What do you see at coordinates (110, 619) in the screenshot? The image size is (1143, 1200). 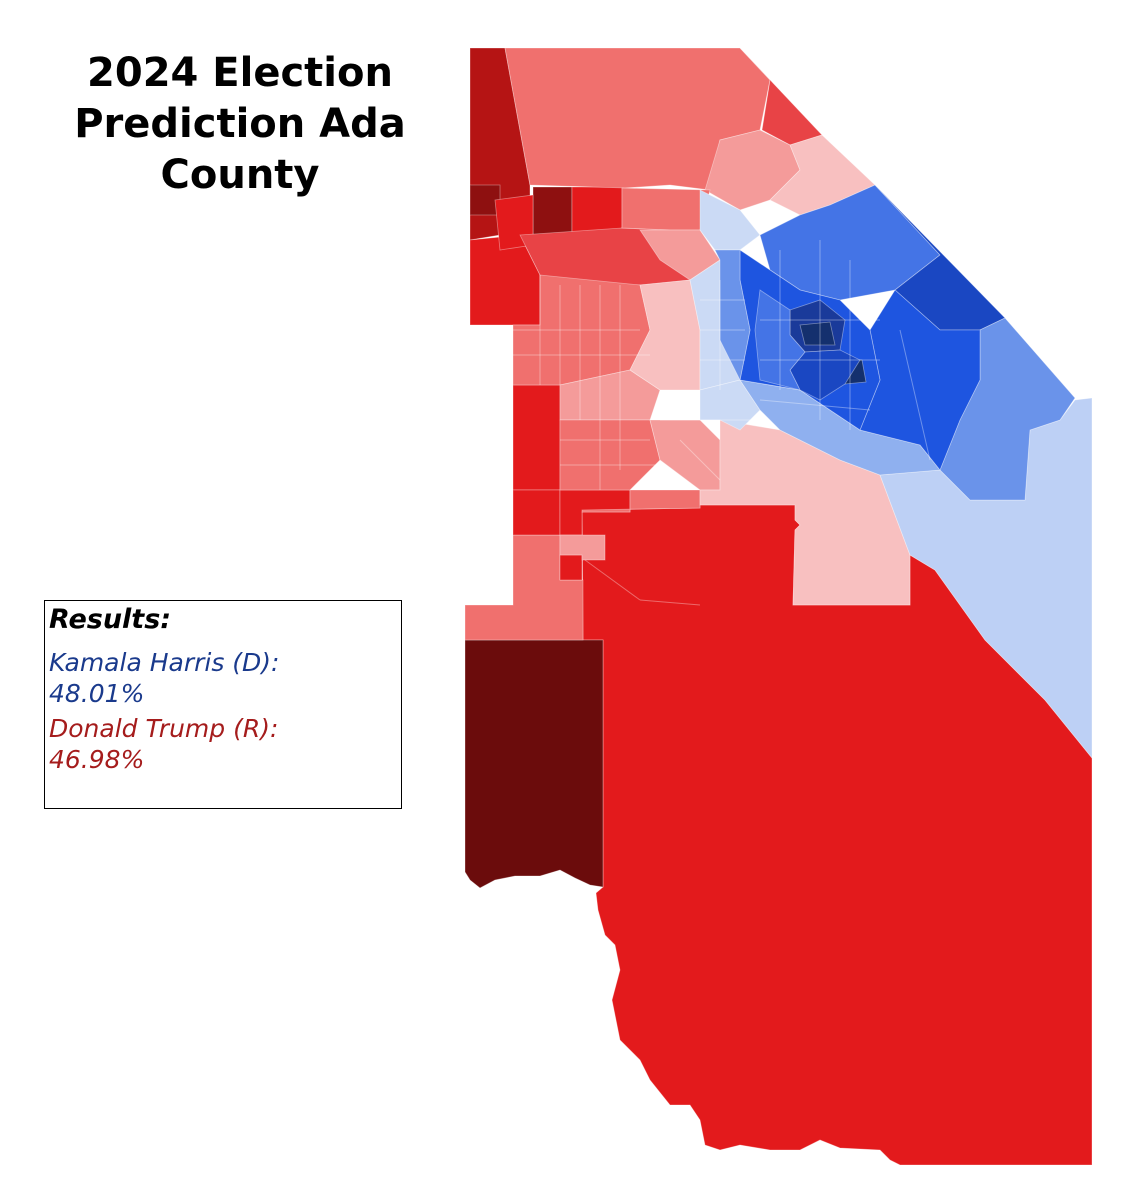 I see `legend-heading: Results:` at bounding box center [110, 619].